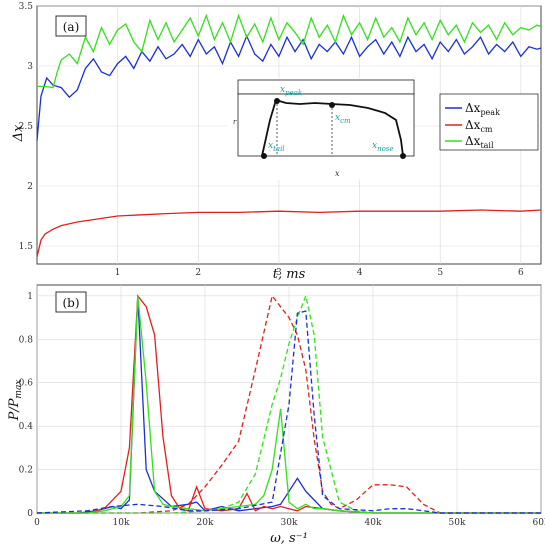 The height and width of the screenshot is (554, 545). I want to click on panel-b-y-label: P/Pmax, so click(15, 401).